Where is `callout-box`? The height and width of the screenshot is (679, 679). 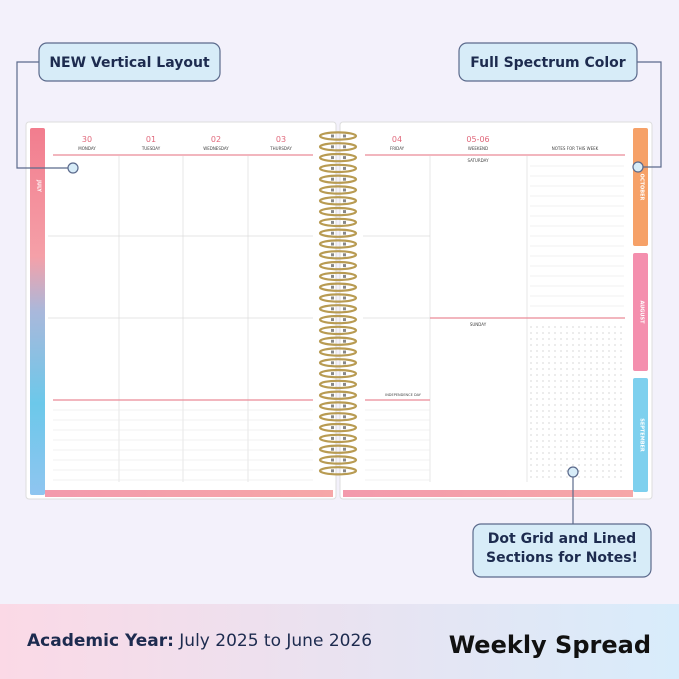
callout-box is located at coordinates (129, 62).